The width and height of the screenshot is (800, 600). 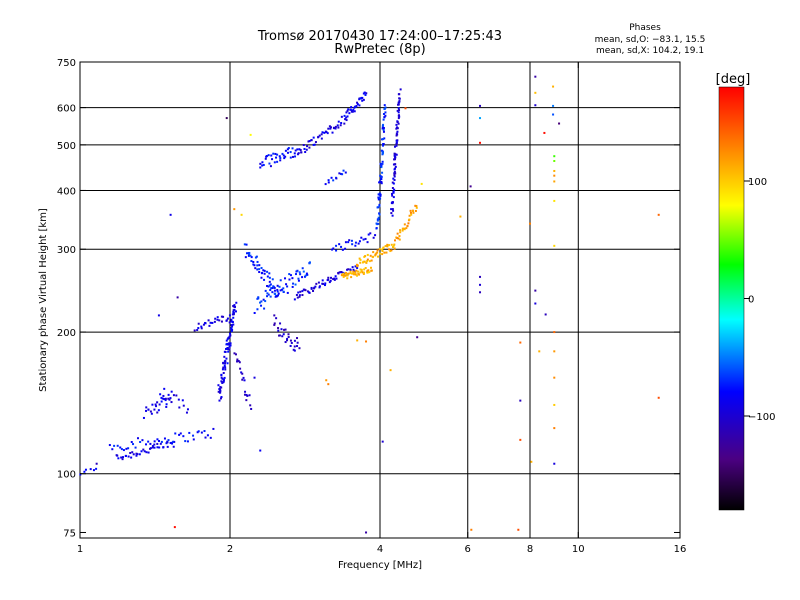 What do you see at coordinates (650, 40) in the screenshot?
I see `phases-o-stats: mean, sd,O: −83.1, 15.5` at bounding box center [650, 40].